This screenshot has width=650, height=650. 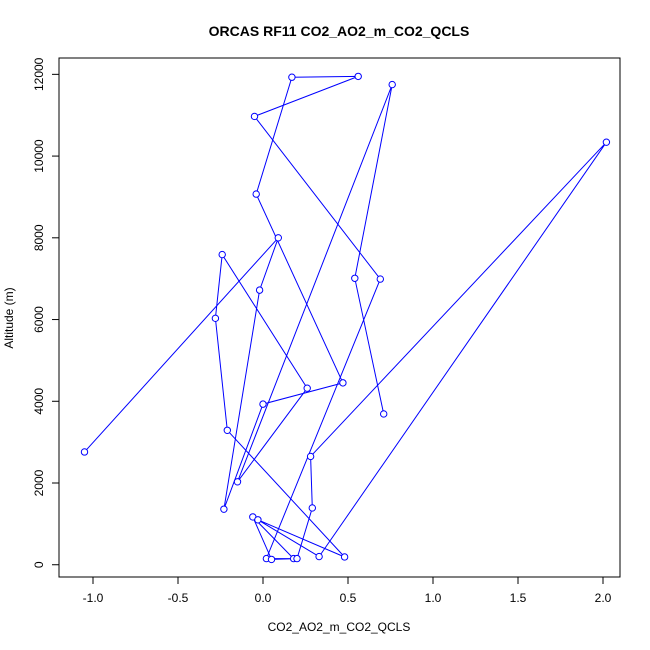 What do you see at coordinates (339, 627) in the screenshot?
I see `x-axis-label: CO2_AO2_m_CO2_QCLS` at bounding box center [339, 627].